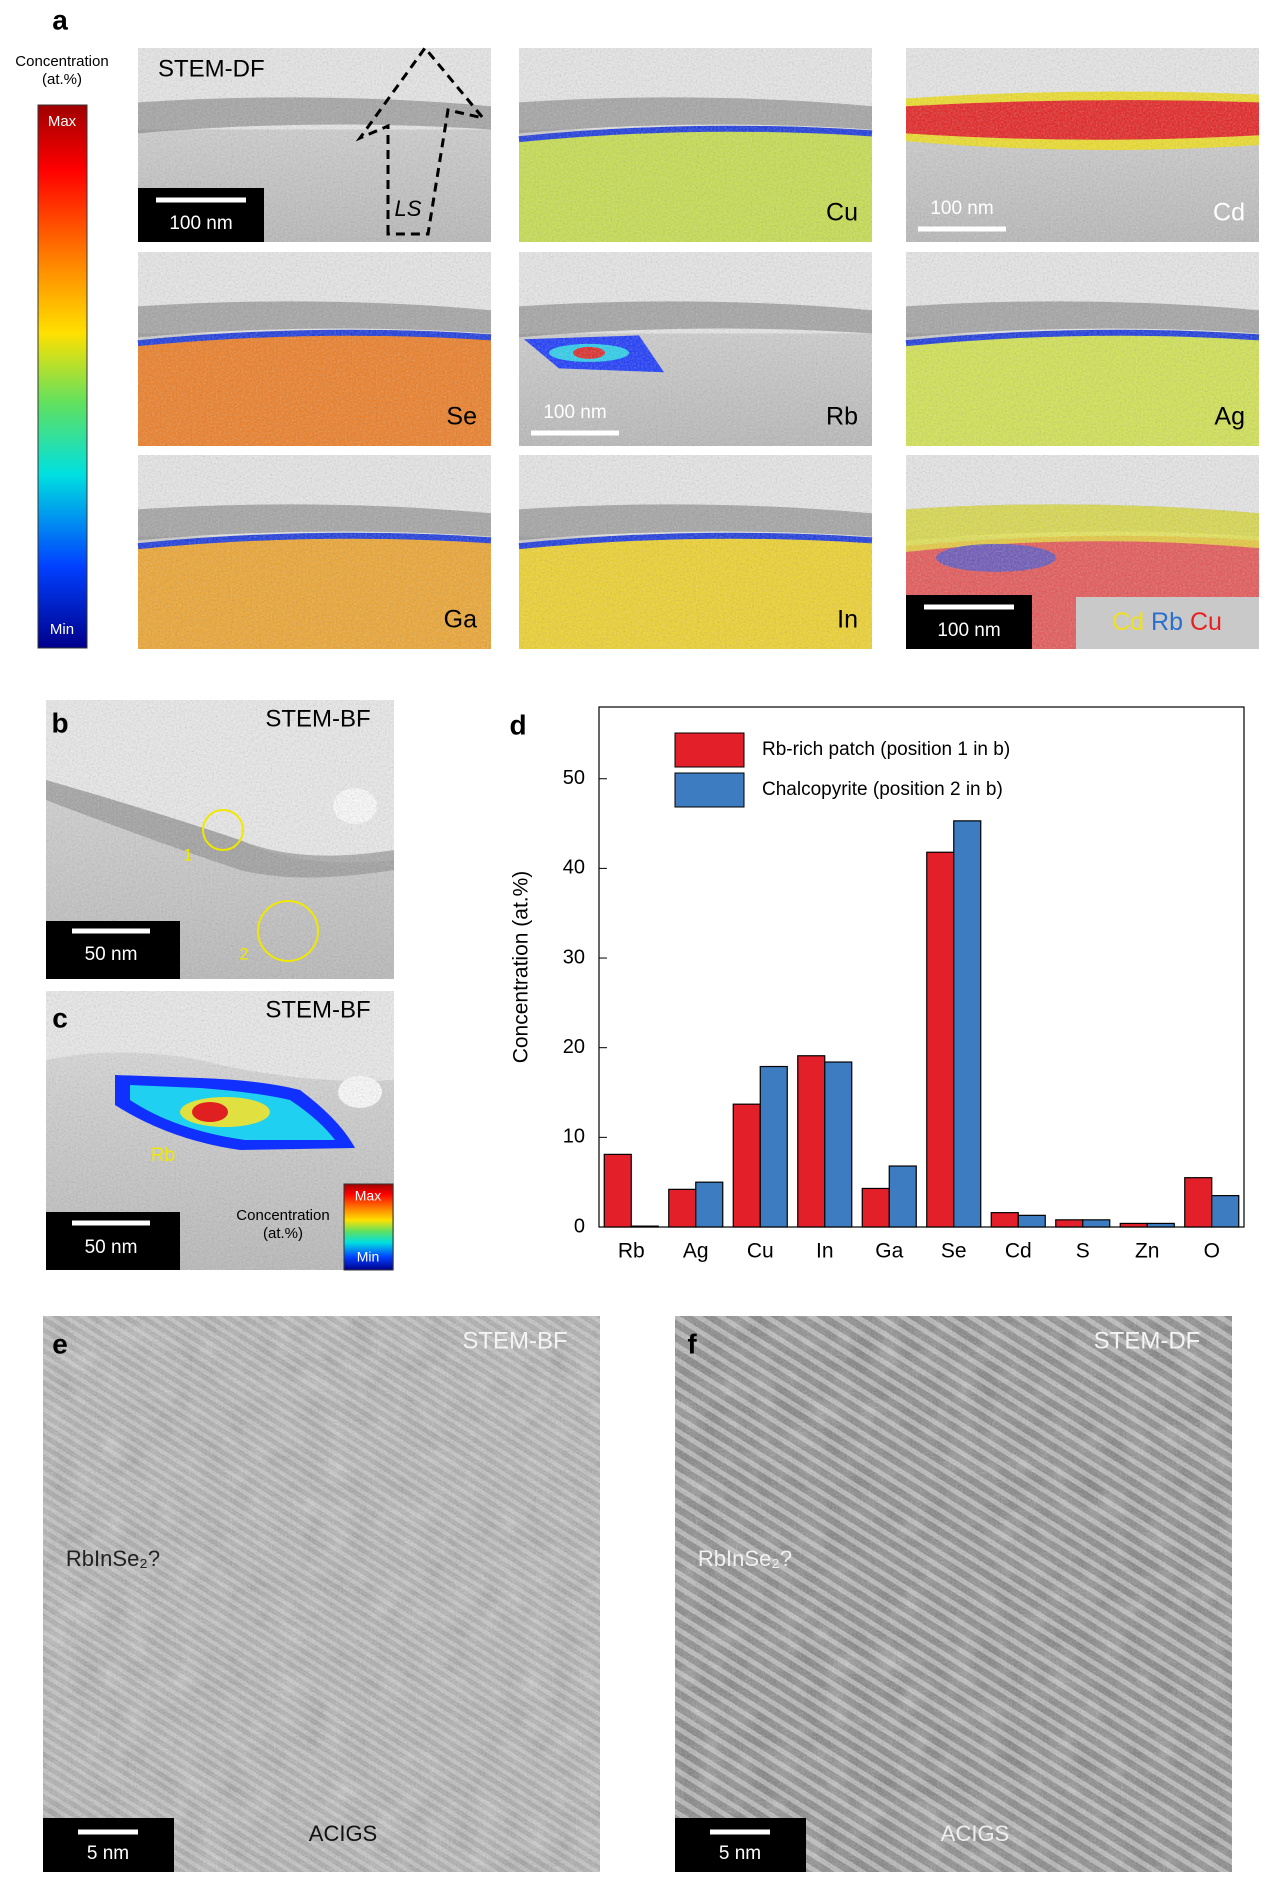 This screenshot has height=1884, width=1275. What do you see at coordinates (889, 1251) in the screenshot?
I see `x-tick-label: Ga` at bounding box center [889, 1251].